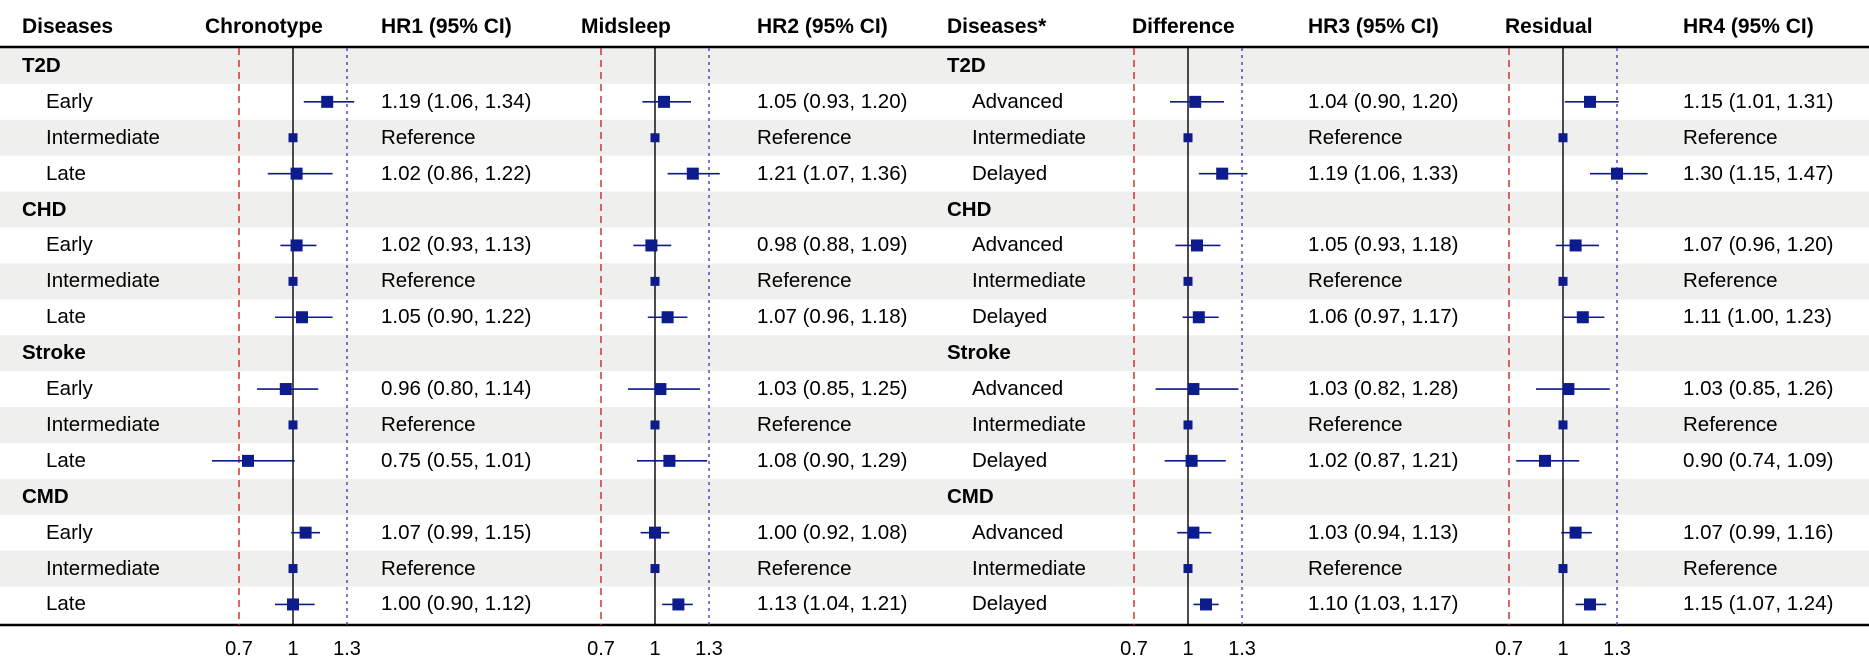  Describe the element at coordinates (1383, 532) in the screenshot. I see `hr-value: 1.03 (0.94, 1.13)` at that location.